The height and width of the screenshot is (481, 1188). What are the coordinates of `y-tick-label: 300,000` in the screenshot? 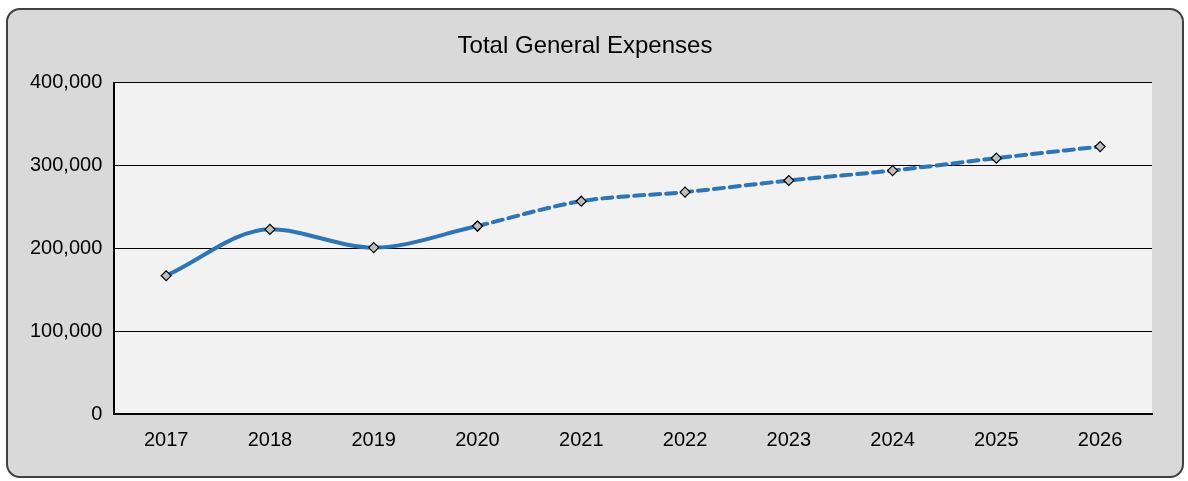 It's located at (66, 164).